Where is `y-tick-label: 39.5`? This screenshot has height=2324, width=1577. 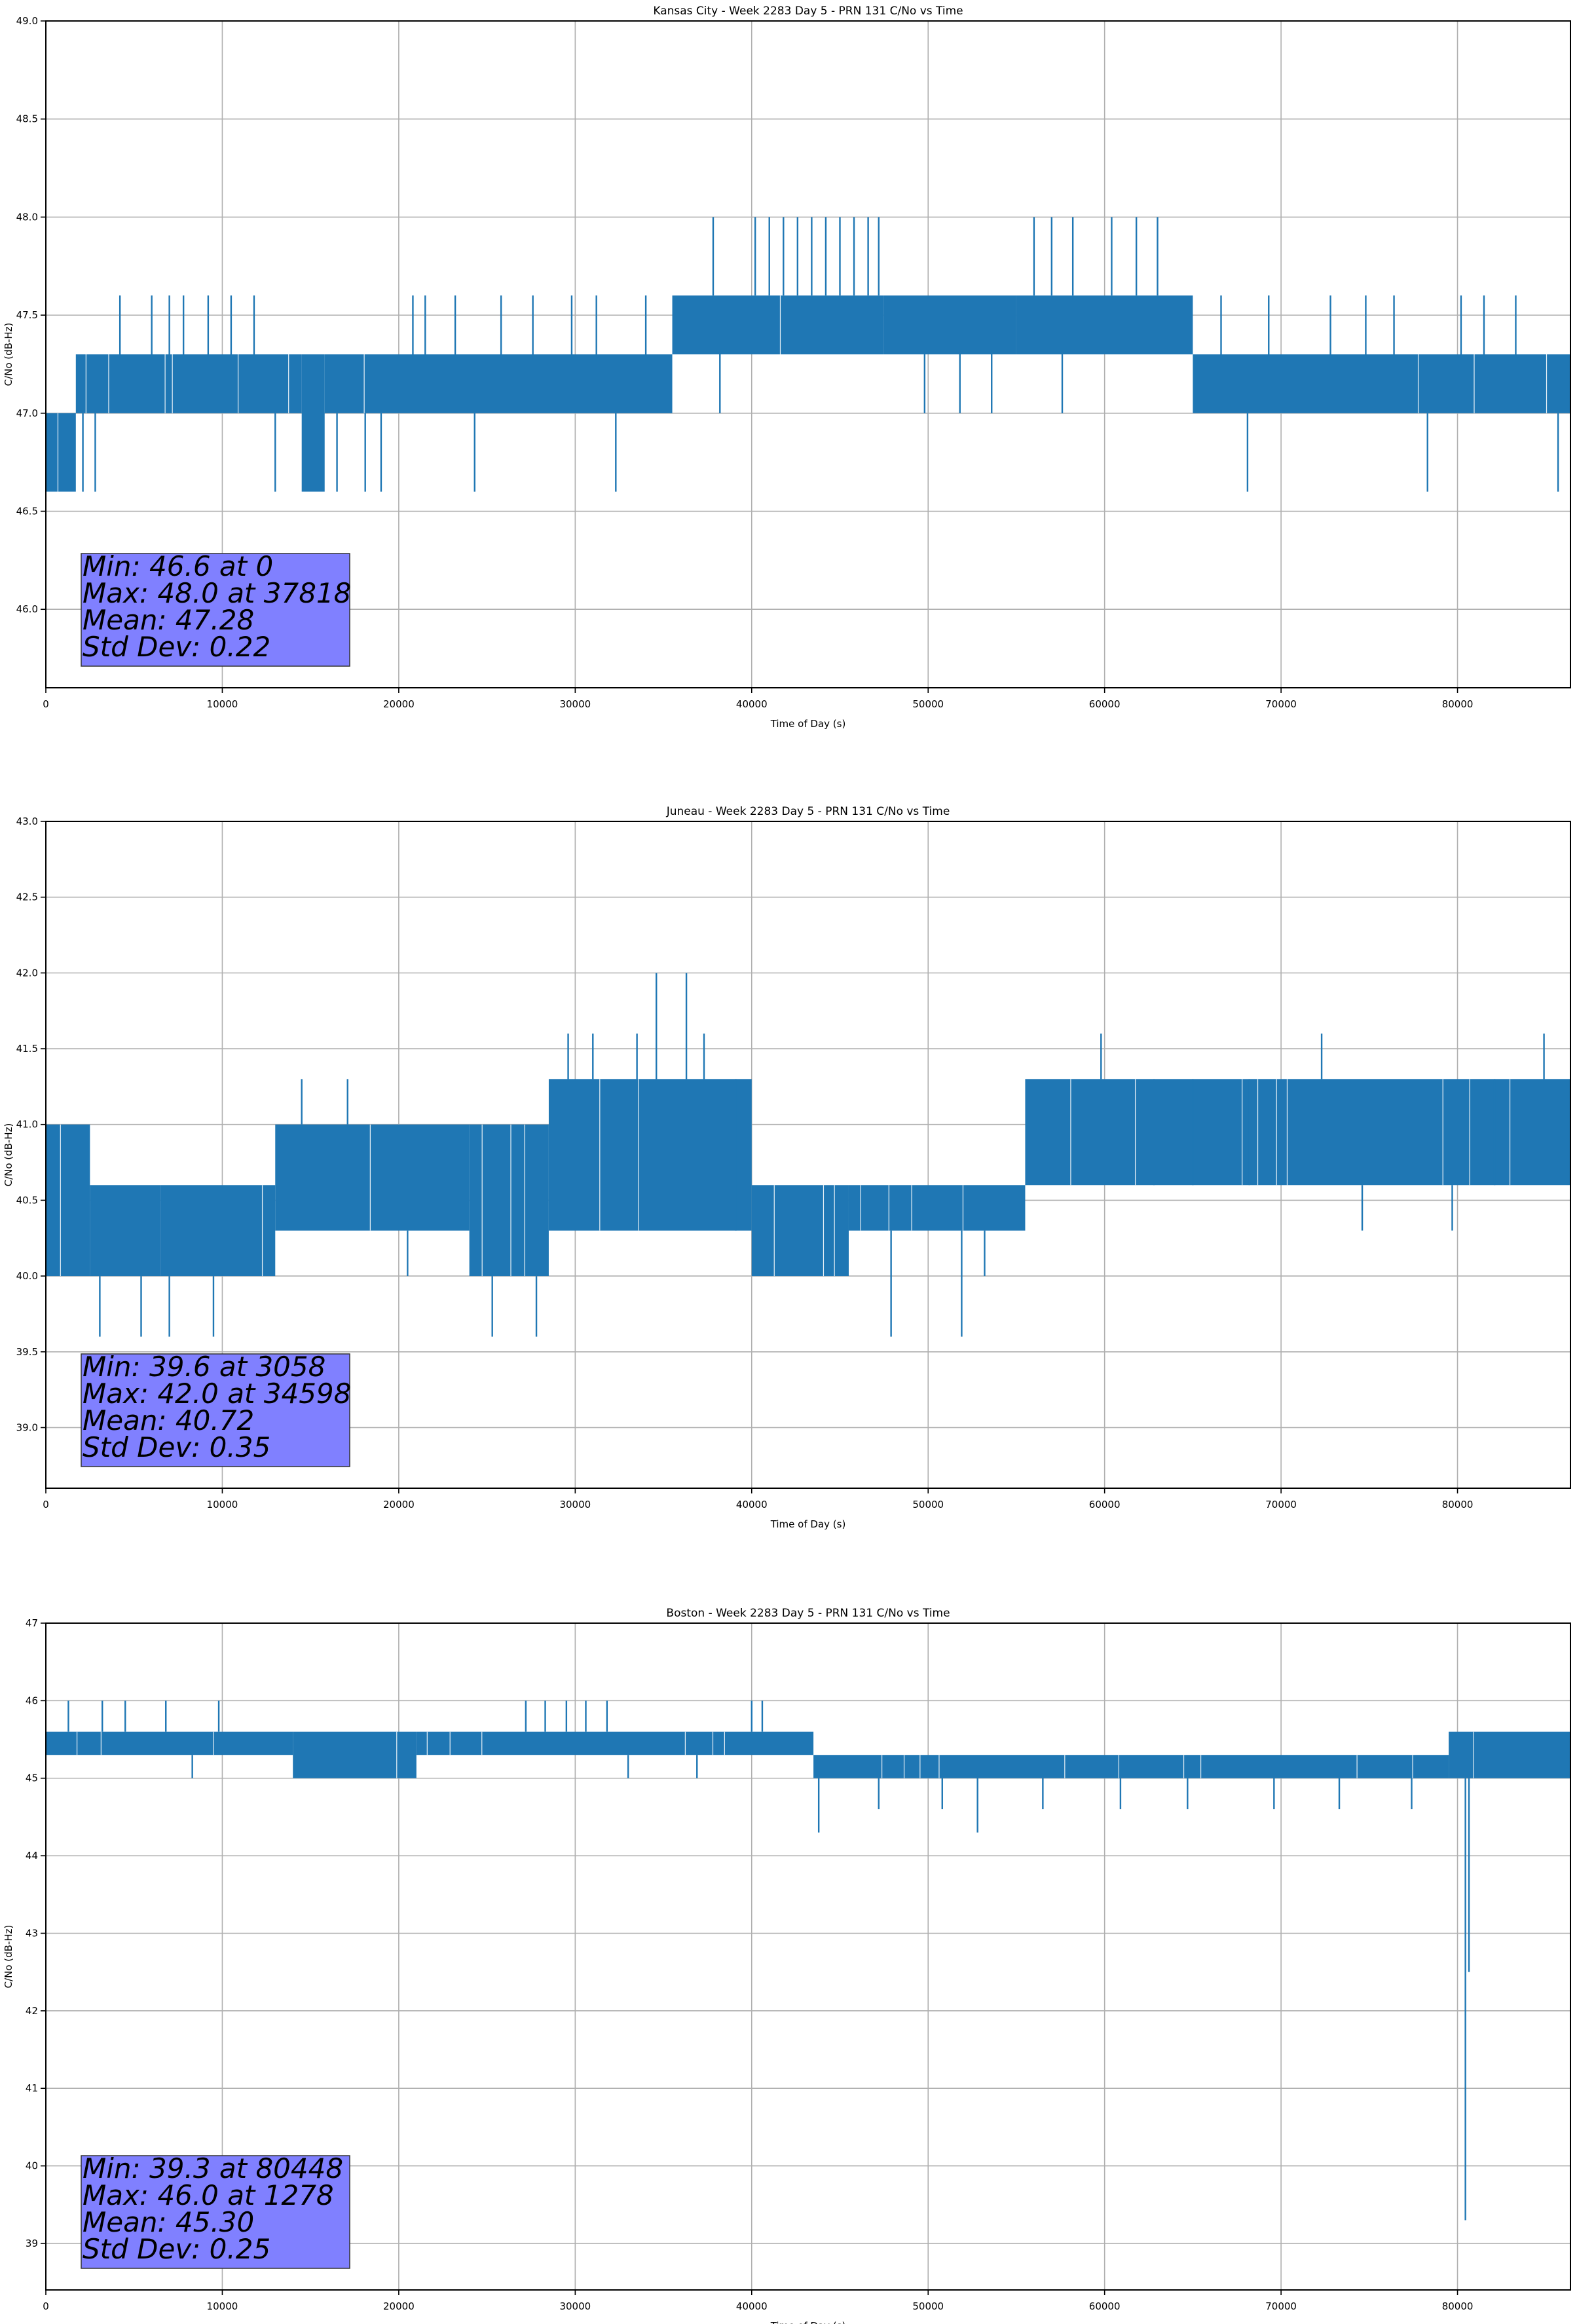
y-tick-label: 39.5 is located at coordinates (27, 1352).